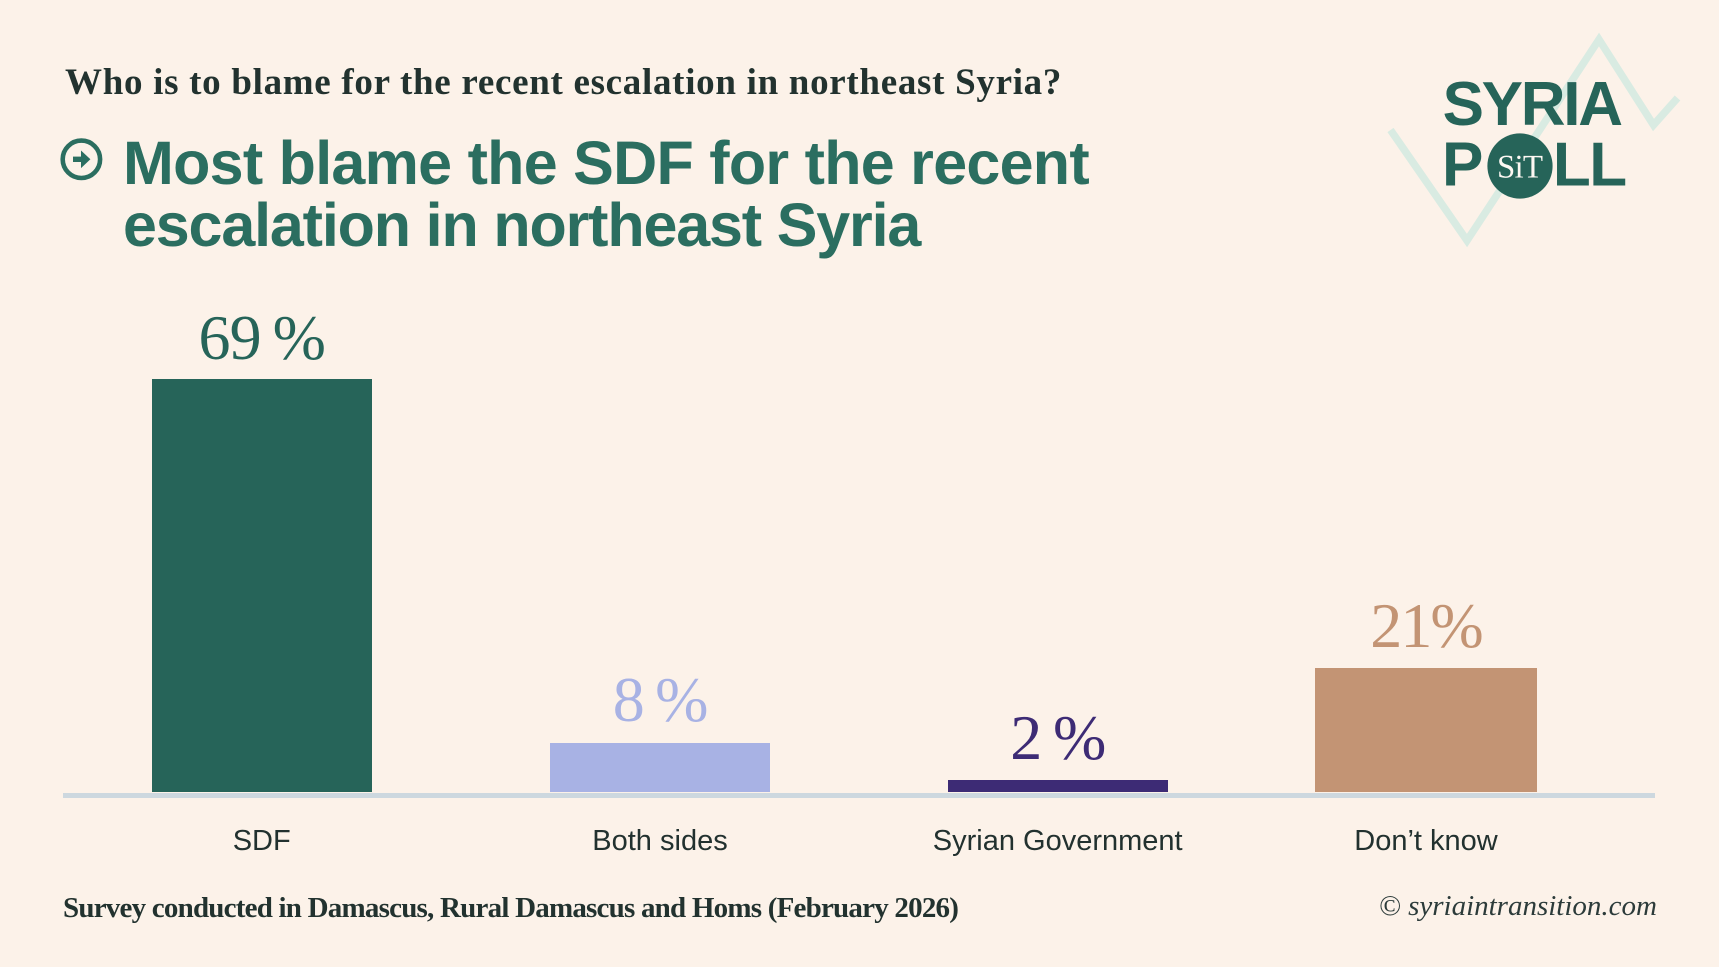 The width and height of the screenshot is (1719, 967). I want to click on svg-text: LL, so click(1589, 165).